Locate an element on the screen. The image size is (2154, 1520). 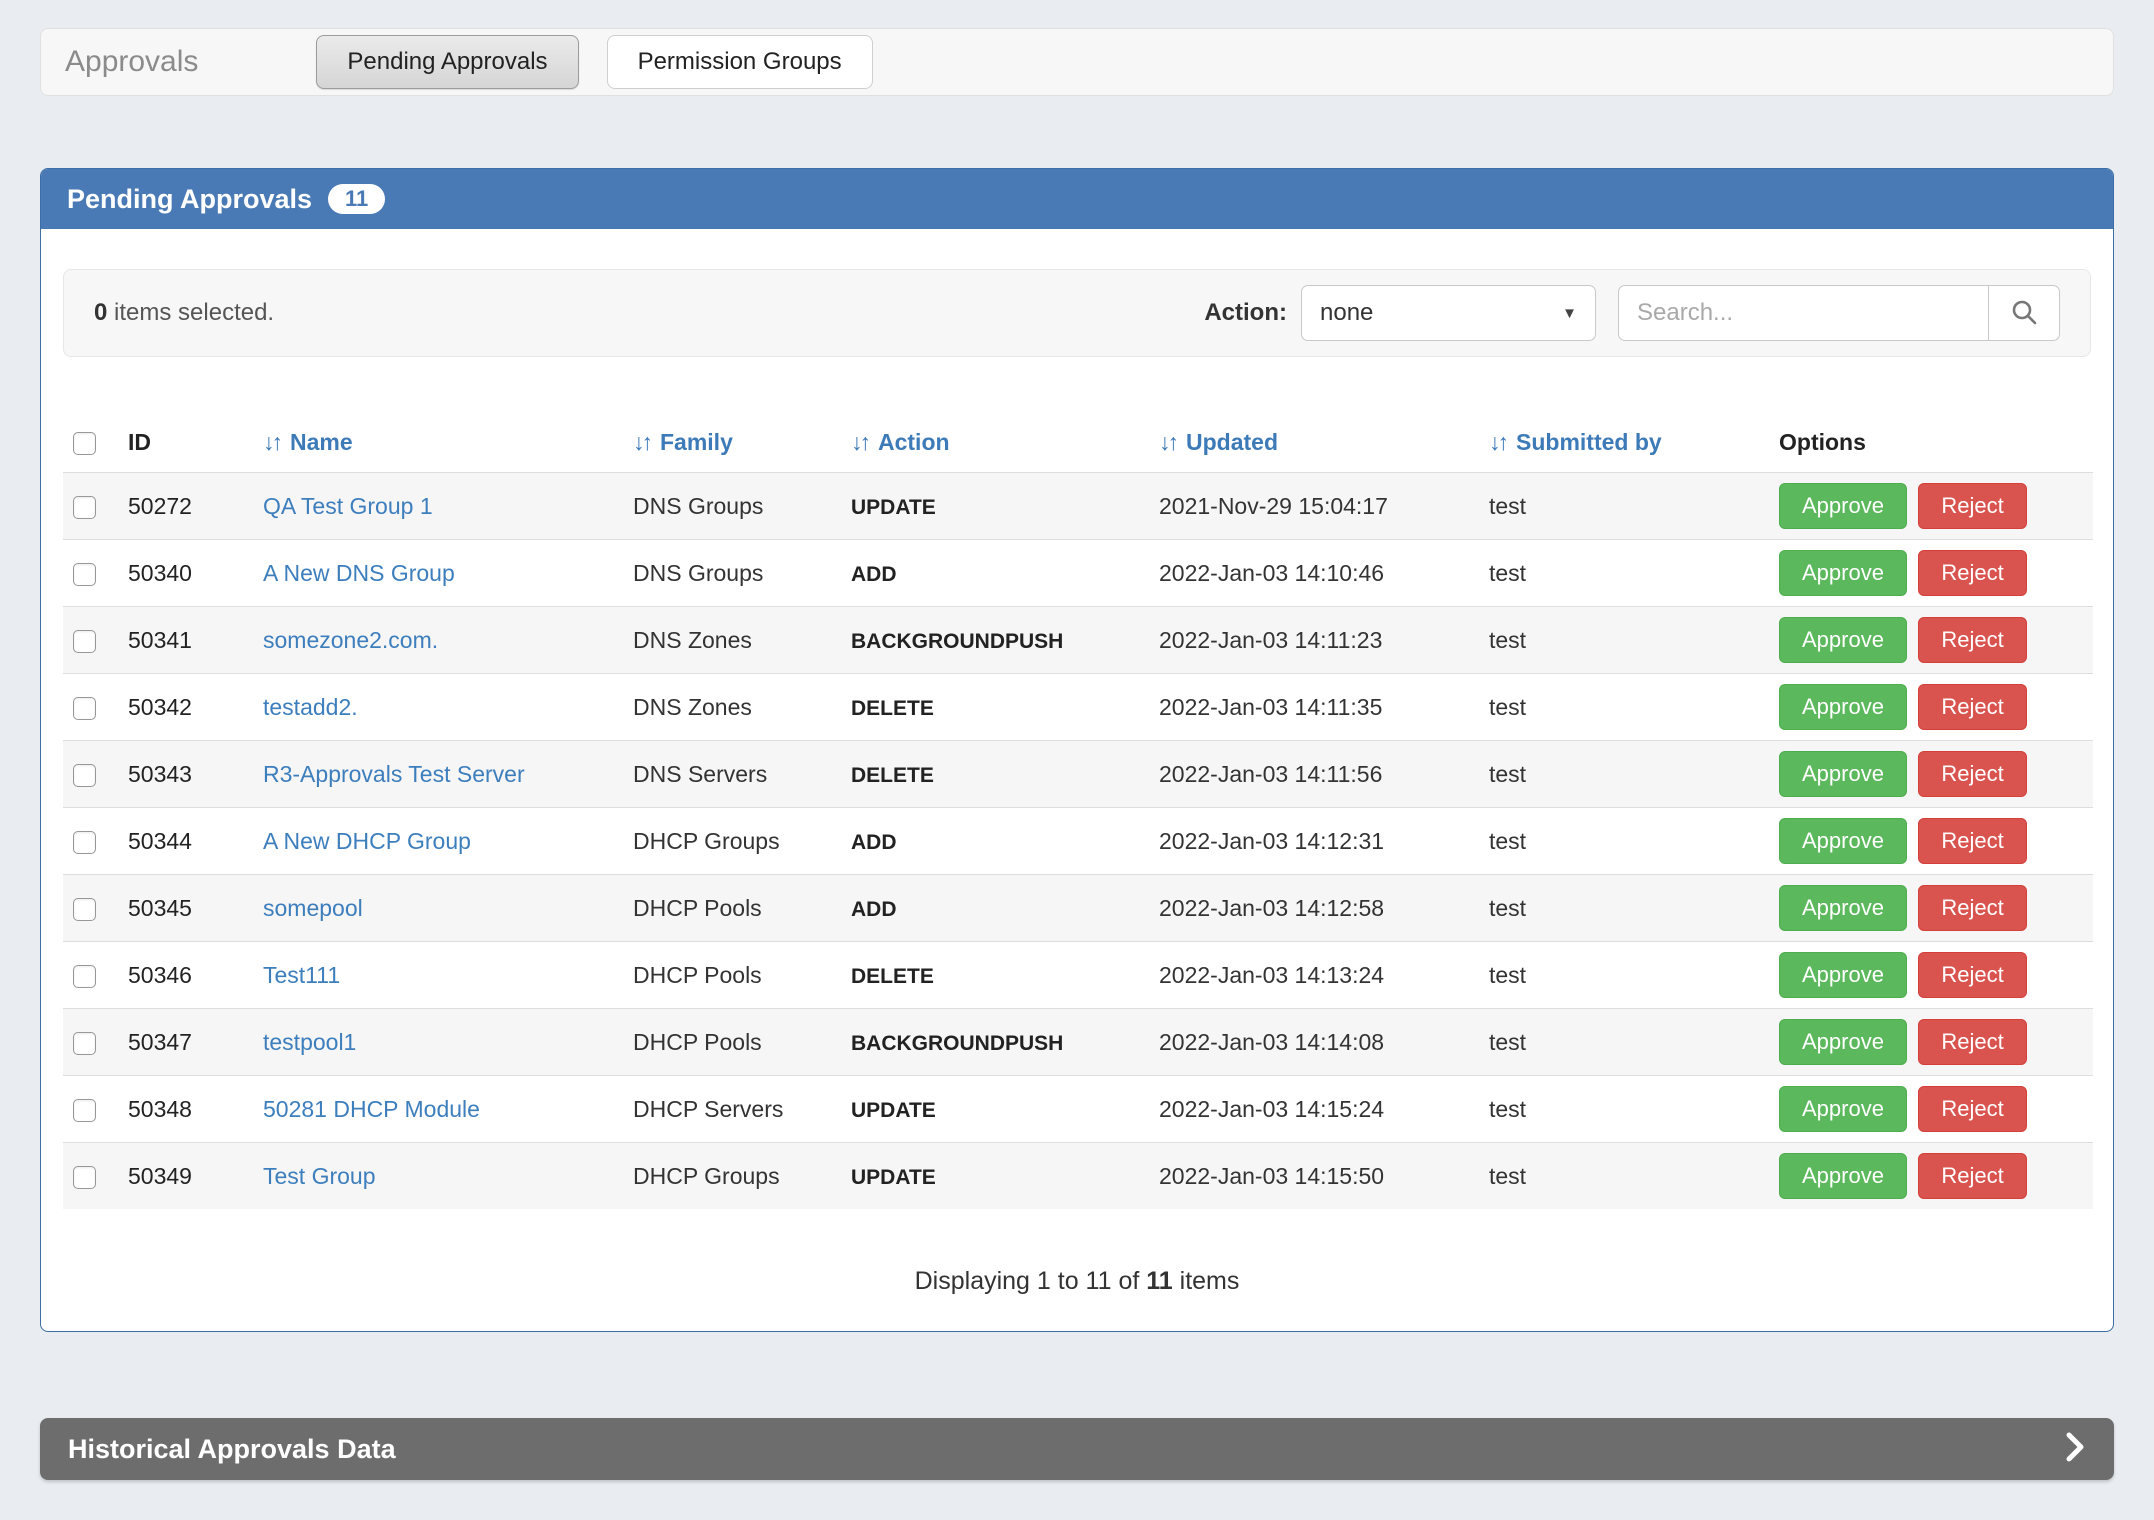
item-link: somezone2.com. is located at coordinates (351, 639).